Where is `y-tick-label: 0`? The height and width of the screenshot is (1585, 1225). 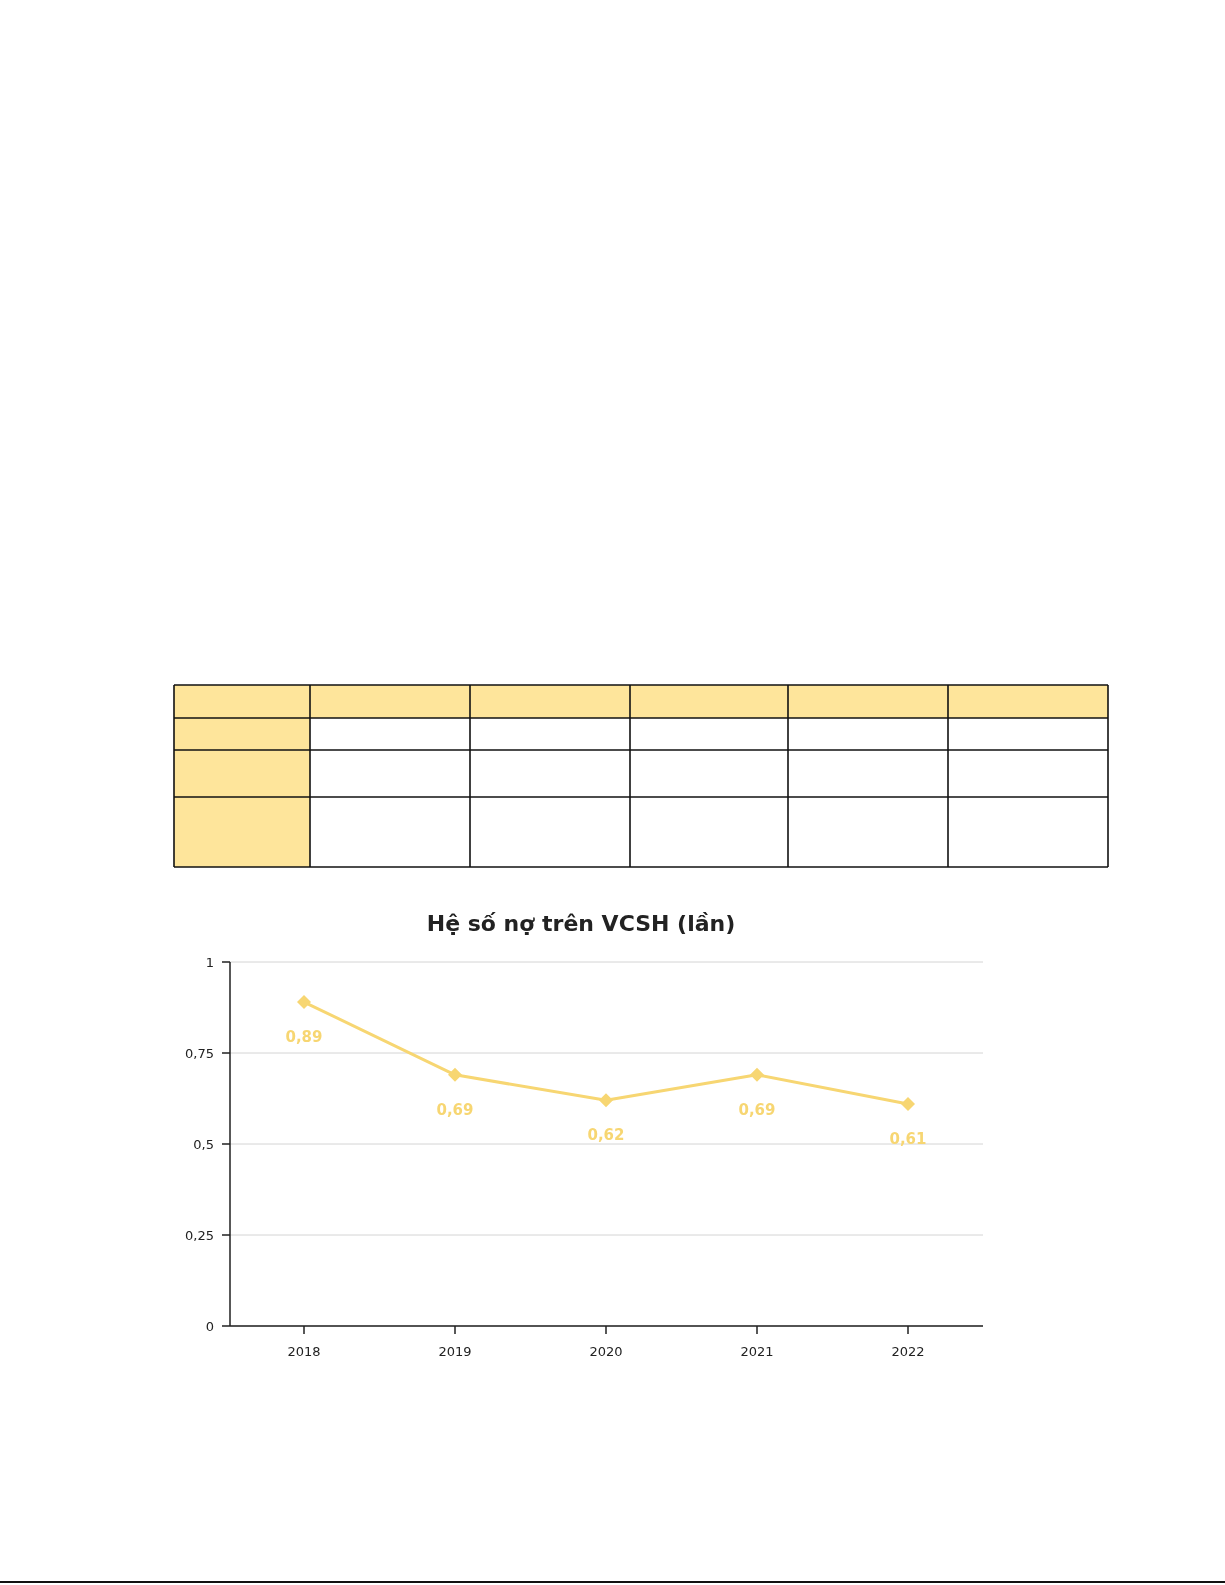
y-tick-label: 0 is located at coordinates (209, 1326).